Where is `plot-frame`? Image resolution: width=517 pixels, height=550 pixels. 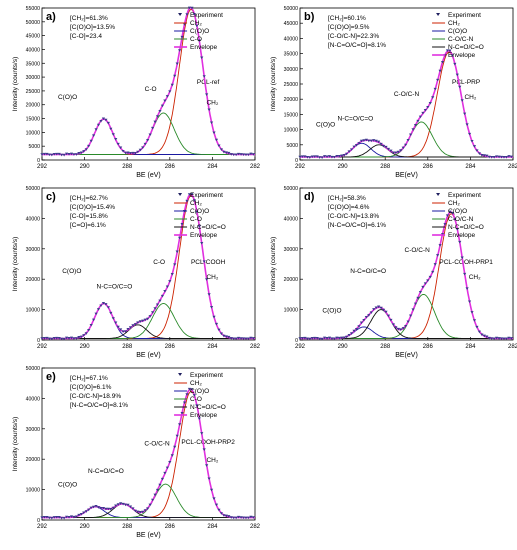
plot-frame is located at coordinates (148, 84).